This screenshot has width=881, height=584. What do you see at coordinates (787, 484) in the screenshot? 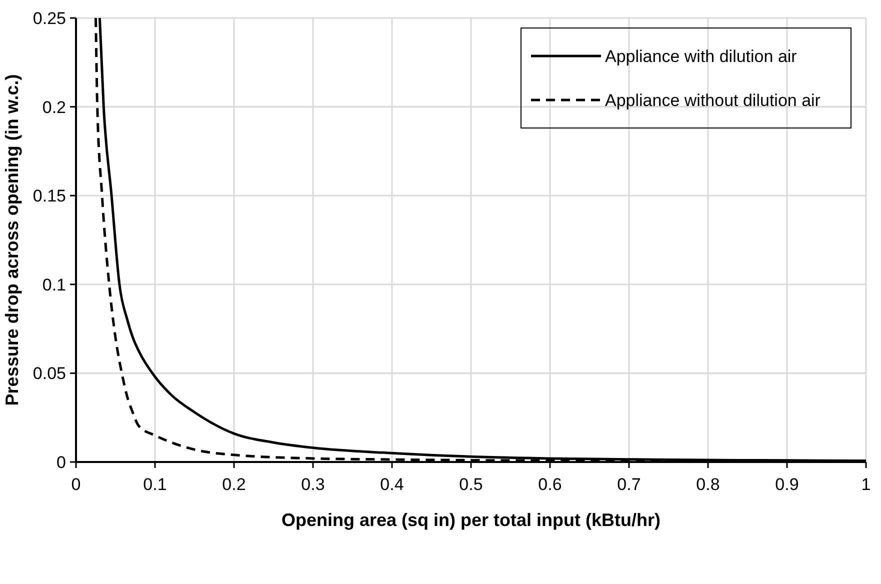
I see `x-tick-label: 0.9` at bounding box center [787, 484].